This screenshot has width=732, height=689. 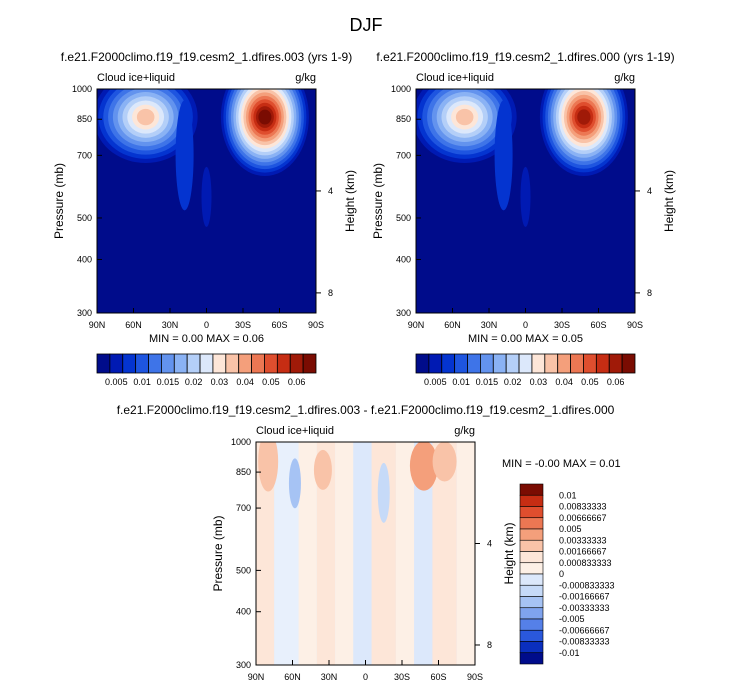 What do you see at coordinates (402, 677) in the screenshot?
I see `x-tick-label: 30S` at bounding box center [402, 677].